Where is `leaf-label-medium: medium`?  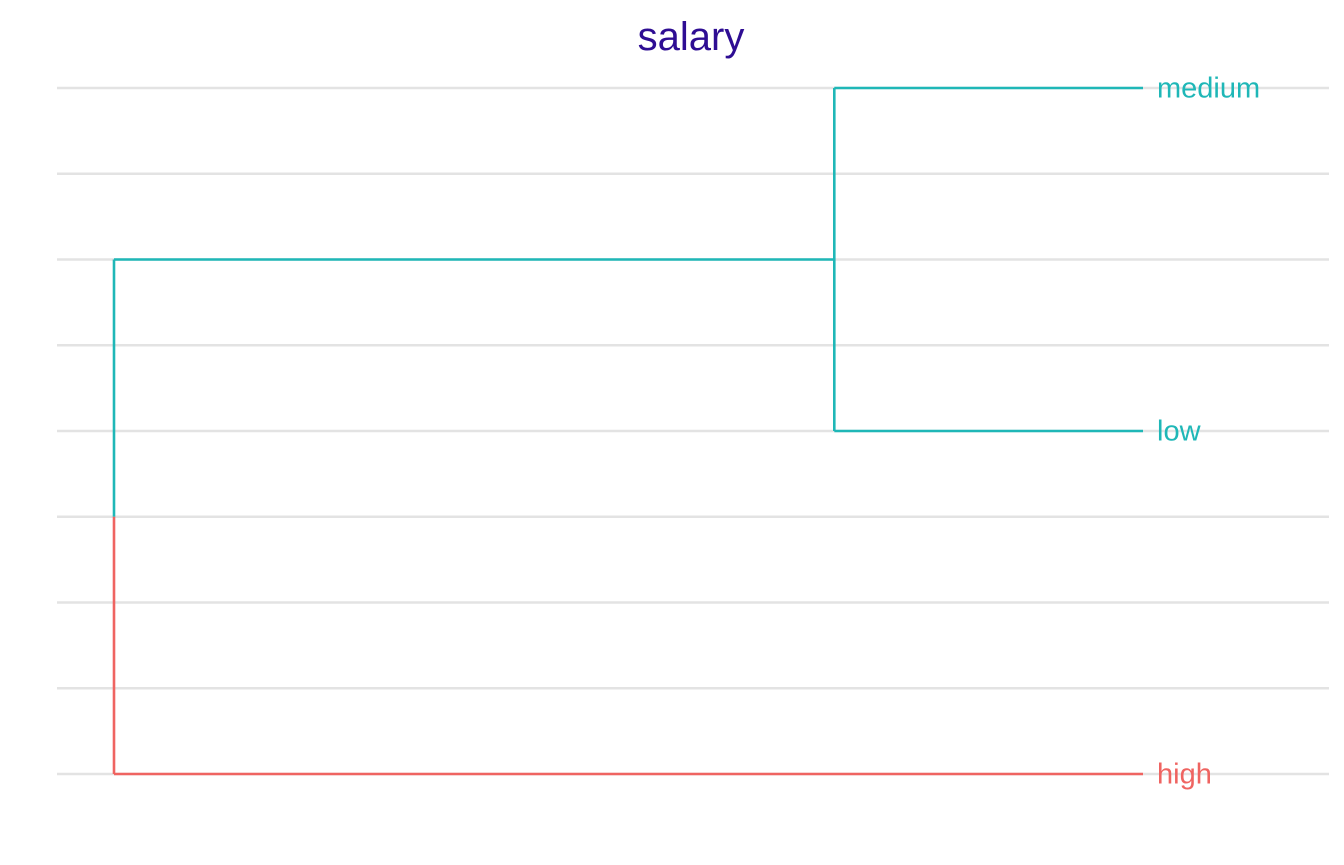
leaf-label-medium: medium is located at coordinates (1208, 89).